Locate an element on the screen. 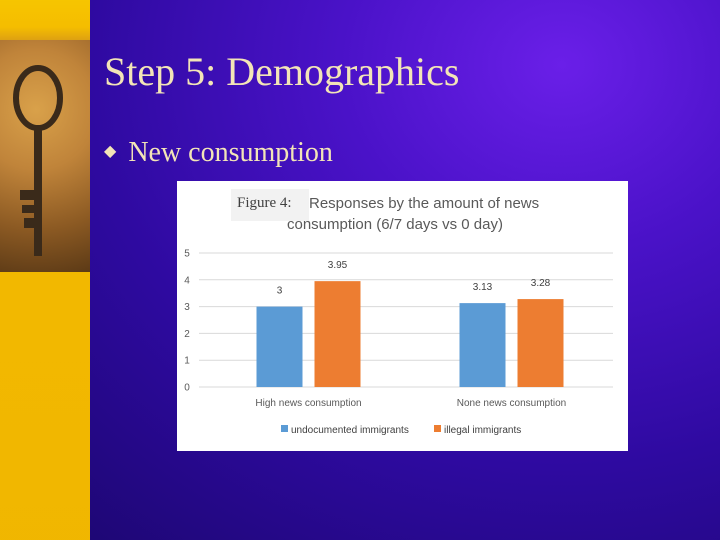 This screenshot has height=540, width=720. key-icon is located at coordinates (38, 160).